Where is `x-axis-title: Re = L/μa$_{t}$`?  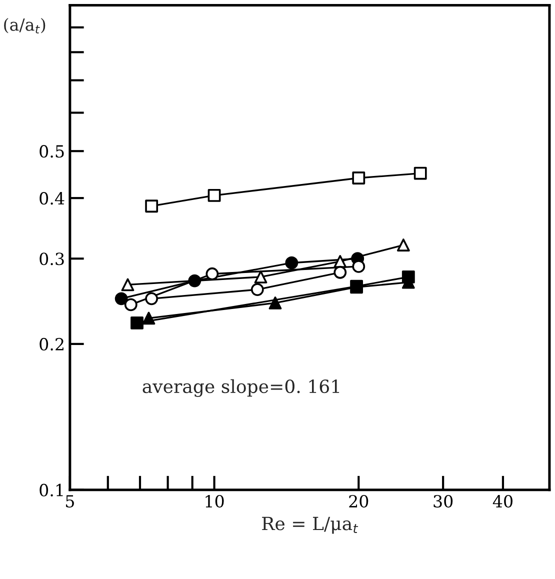
x-axis-title: Re = L/μa$_{t}$ is located at coordinates (310, 525).